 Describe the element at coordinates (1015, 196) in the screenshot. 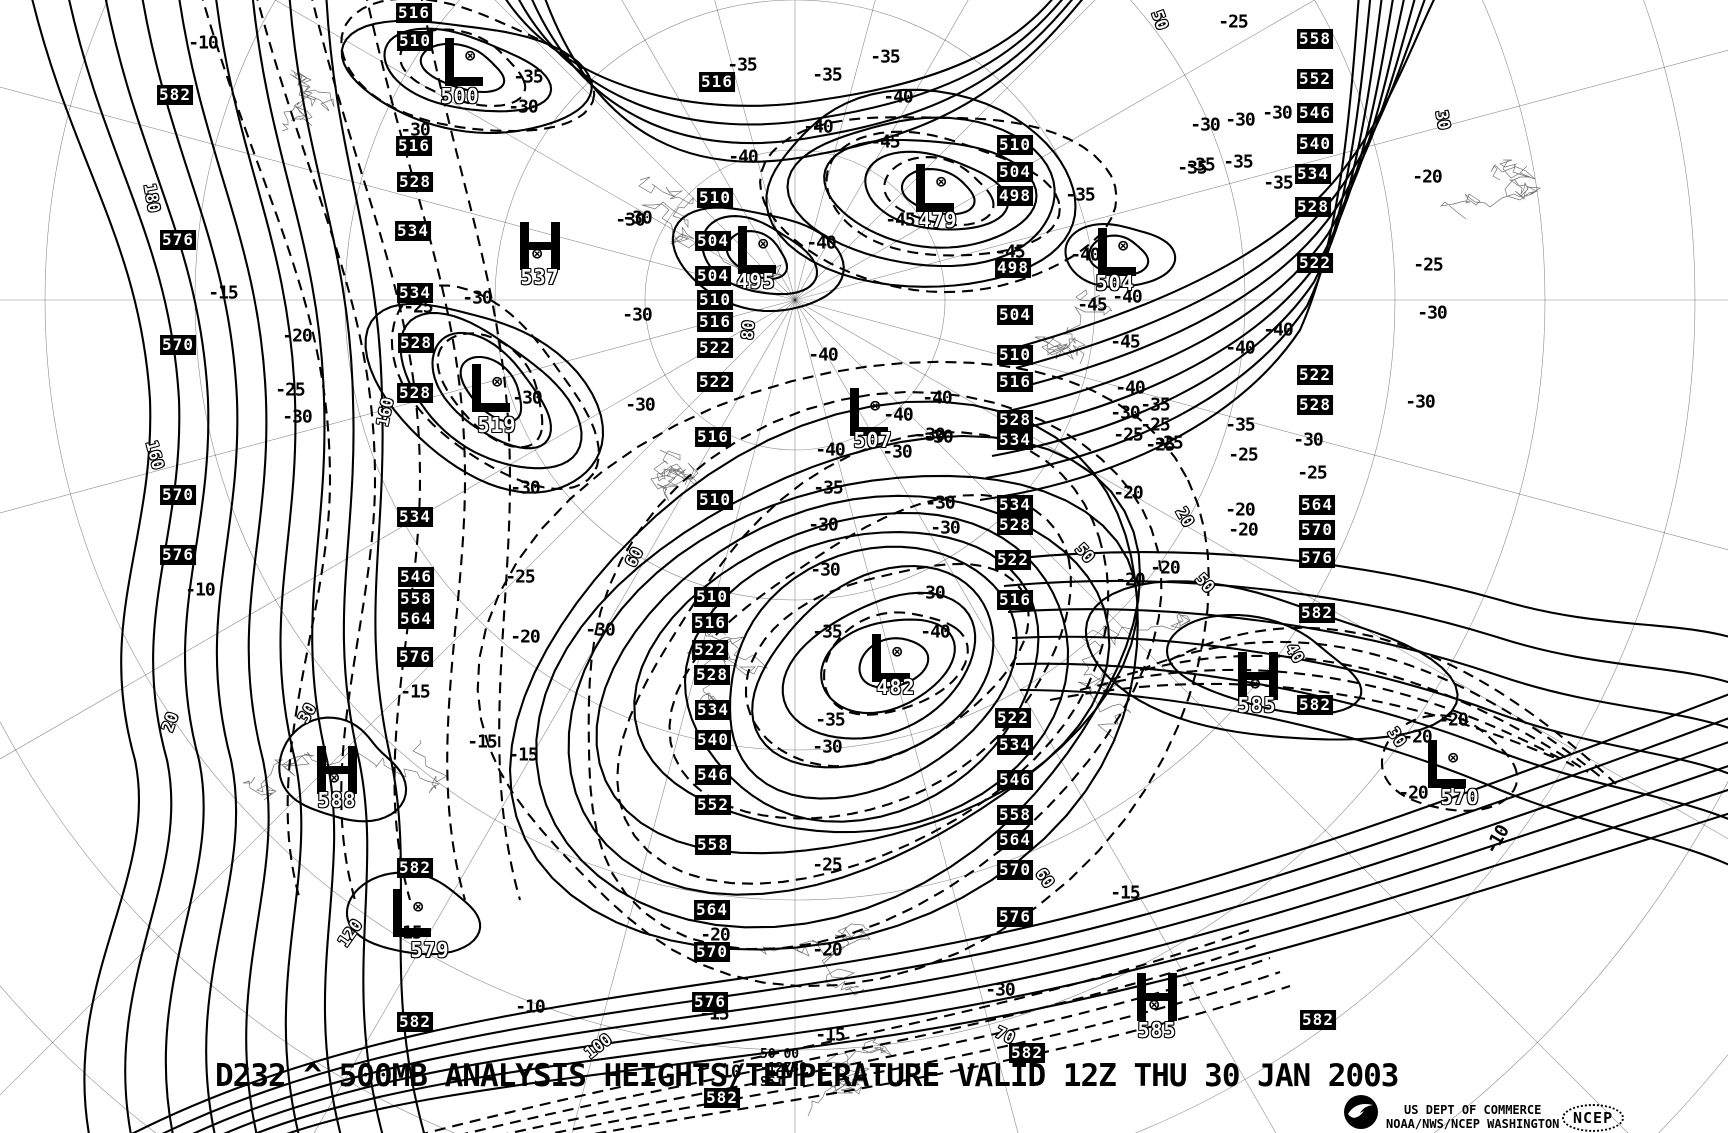

I see `height-value-label: 498` at that location.